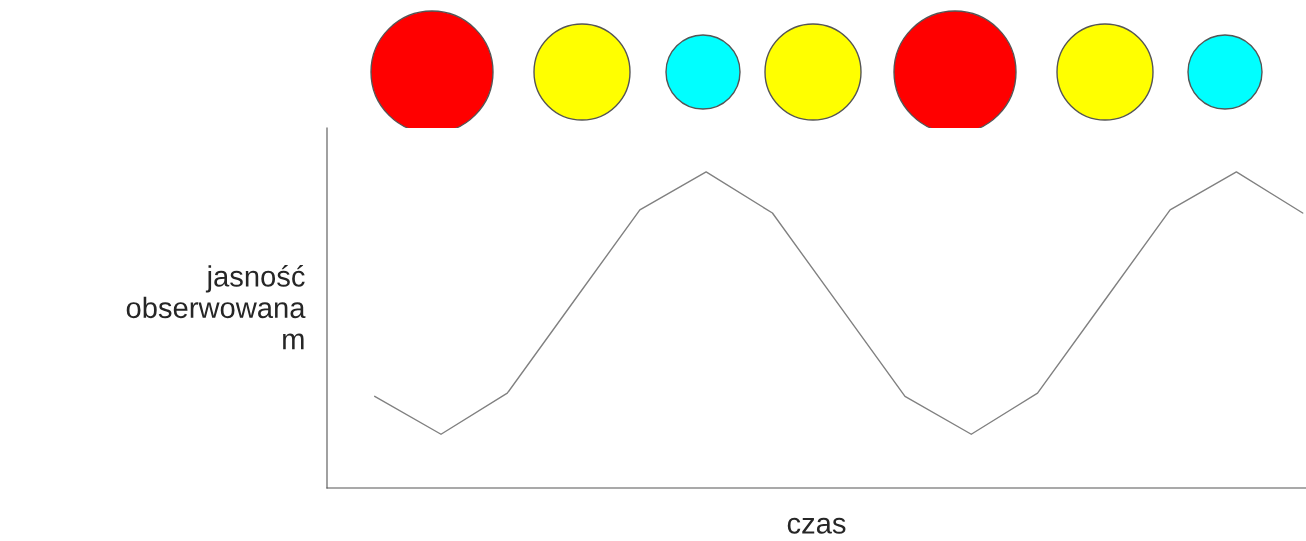 The image size is (1306, 541). What do you see at coordinates (216, 307) in the screenshot?
I see `y-axis-title: jasność obserwowana m` at bounding box center [216, 307].